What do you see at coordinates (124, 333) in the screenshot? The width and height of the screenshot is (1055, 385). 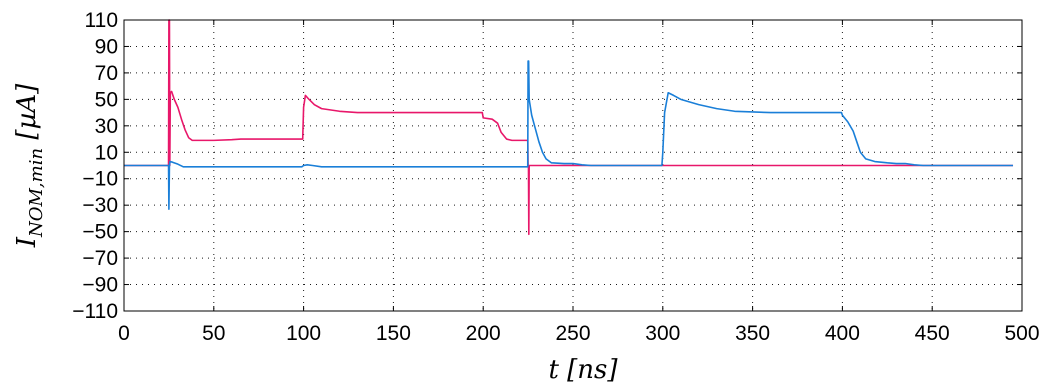 I see `x-tick-label: 0` at bounding box center [124, 333].